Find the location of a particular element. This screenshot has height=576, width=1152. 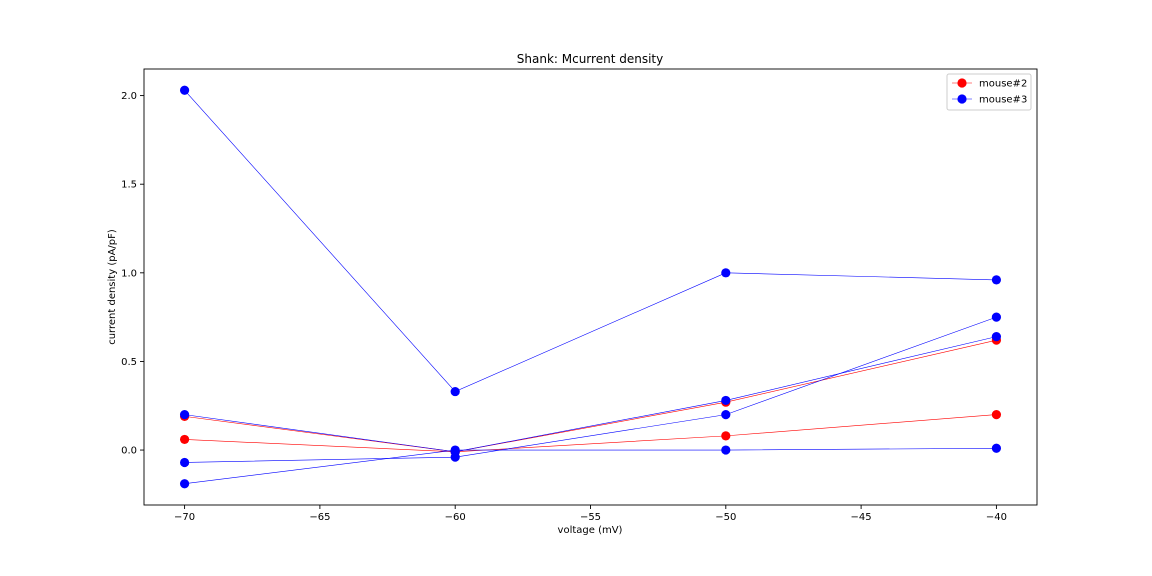

legend-label: mouse#3 is located at coordinates (1003, 100).